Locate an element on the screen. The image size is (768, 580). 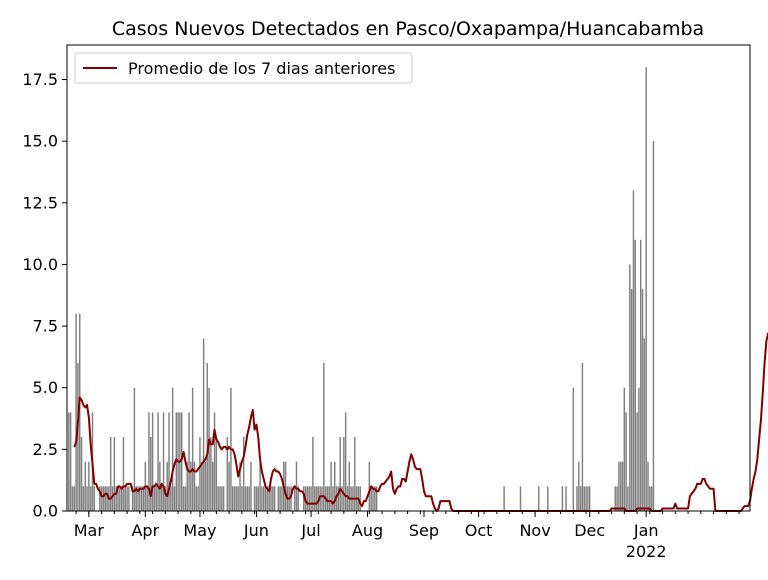
y-tick-label: 10.0 is located at coordinates (40, 264).